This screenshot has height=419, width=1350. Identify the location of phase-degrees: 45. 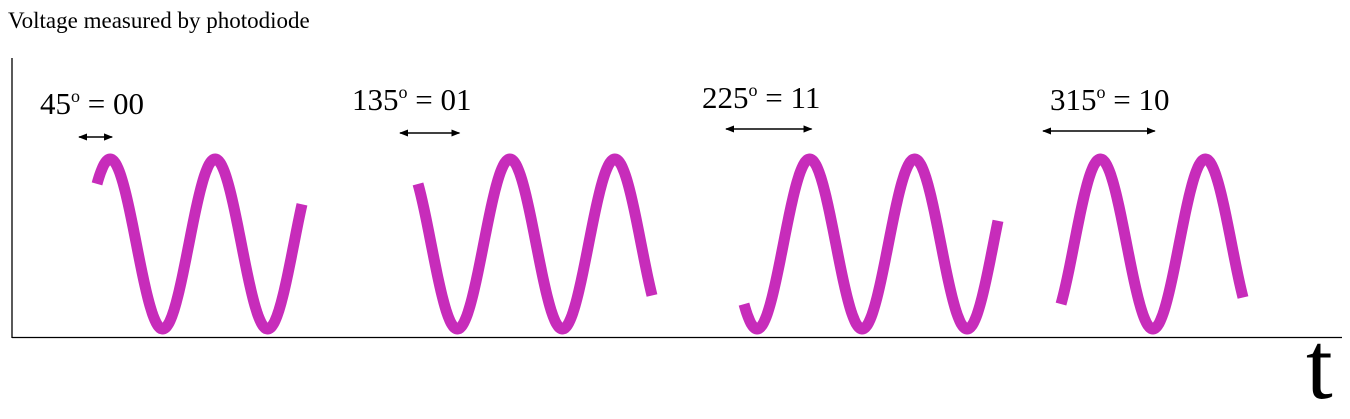
(55, 103).